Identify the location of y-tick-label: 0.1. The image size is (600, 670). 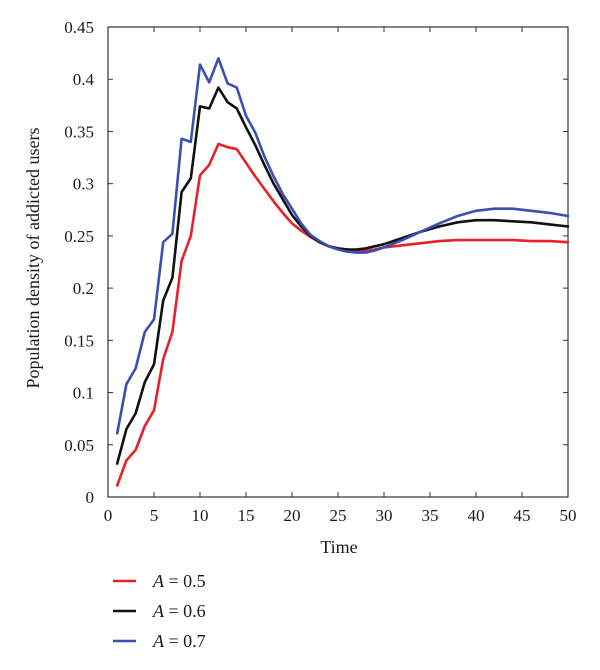
(83, 393).